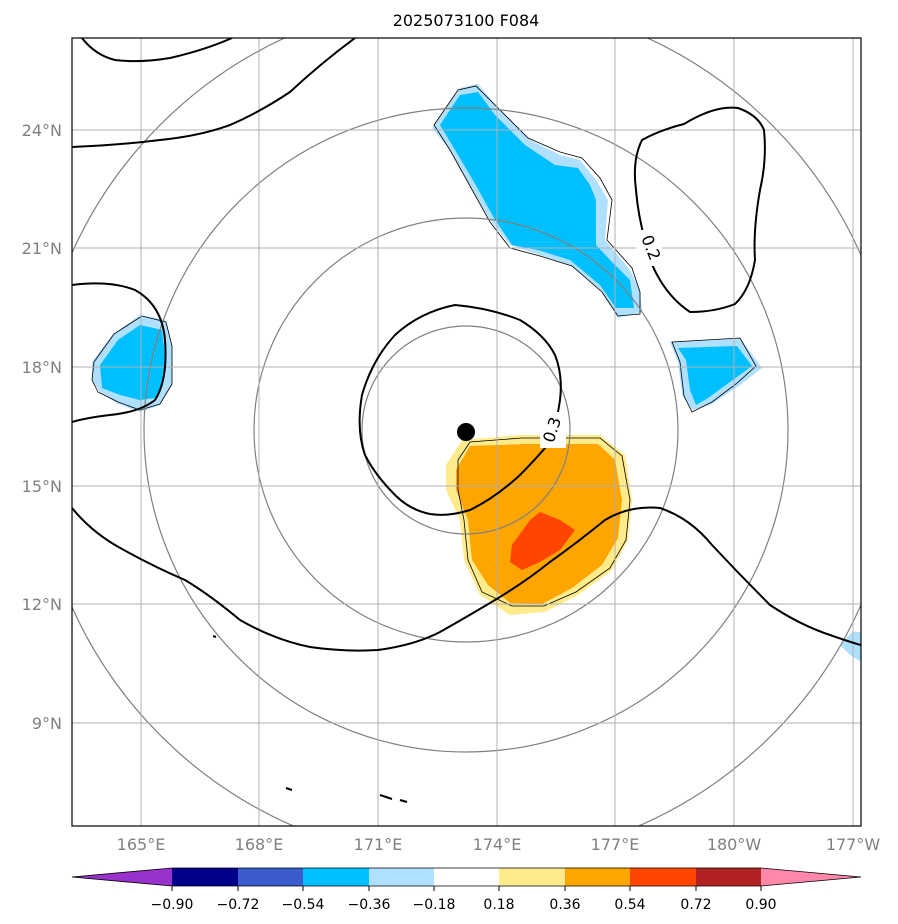  I want to click on positive-anomaly-regions, so click(539, 525).